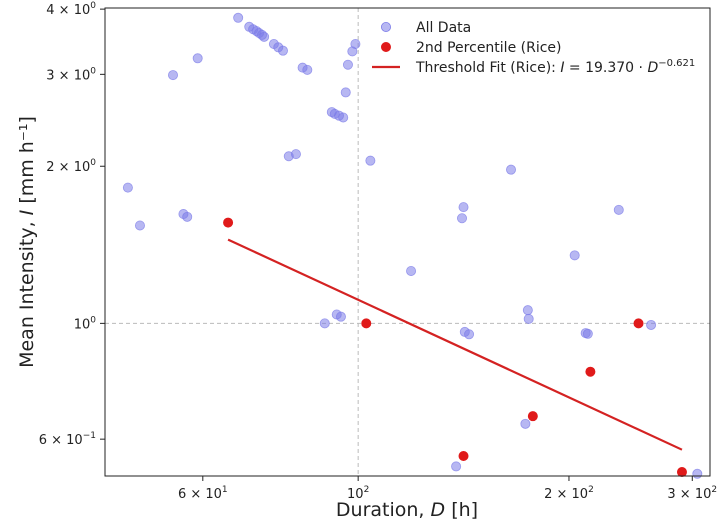 This screenshot has height=523, width=718. I want to click on legend-item: All Data, so click(425, 28).